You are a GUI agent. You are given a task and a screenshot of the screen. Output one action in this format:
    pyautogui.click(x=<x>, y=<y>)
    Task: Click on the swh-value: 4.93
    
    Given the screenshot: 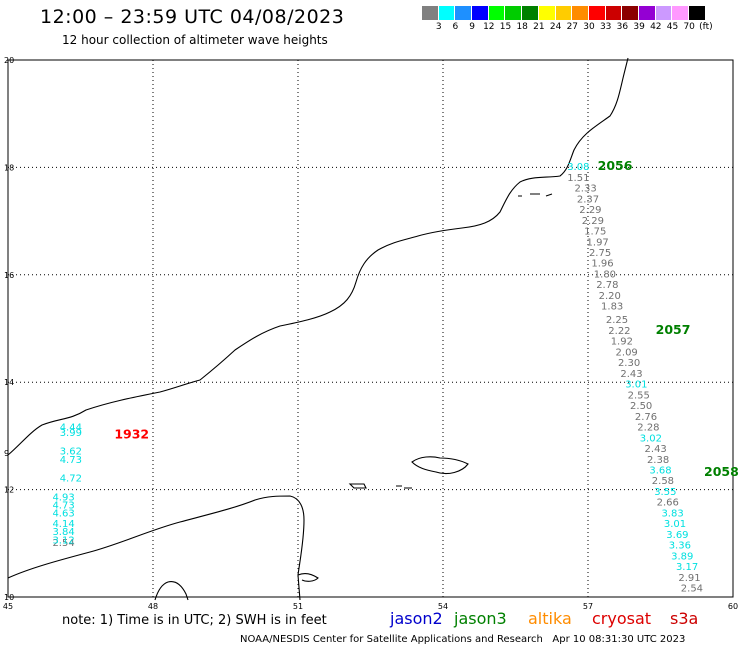 What is the action you would take?
    pyautogui.click(x=63, y=497)
    